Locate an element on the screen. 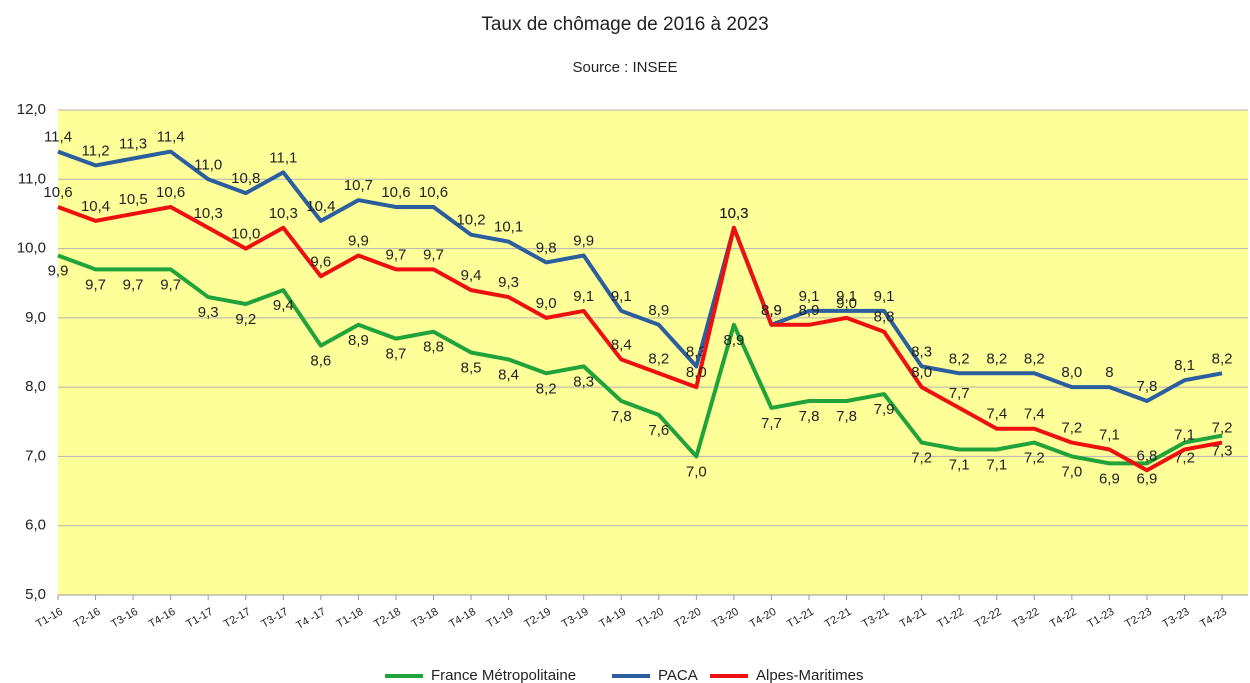  data-label: 8,5 is located at coordinates (471, 367).